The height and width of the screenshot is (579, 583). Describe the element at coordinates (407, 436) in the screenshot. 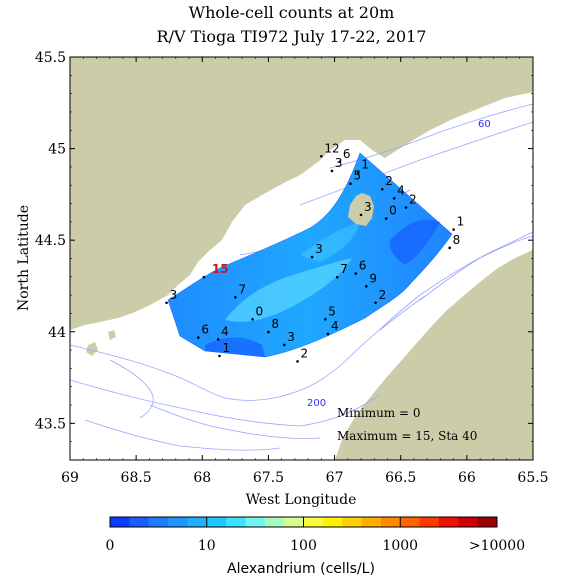

I see `maximum-annotation: Maximum = 15, Sta 40` at that location.